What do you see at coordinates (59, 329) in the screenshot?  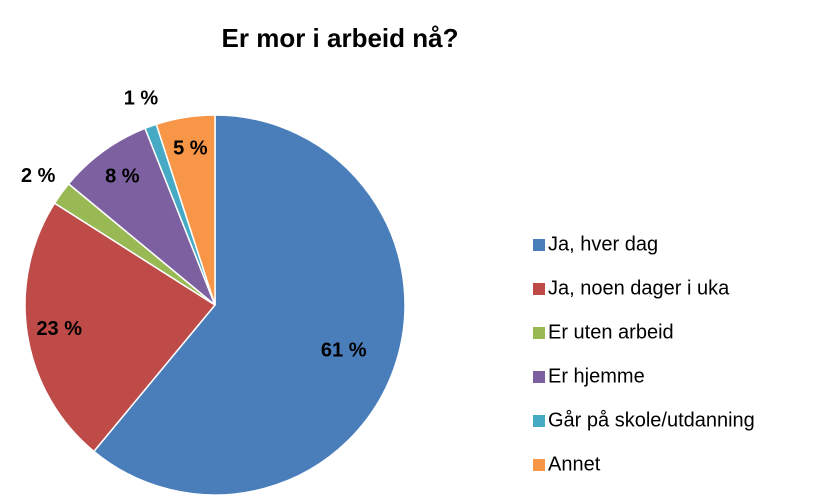 I see `value-label: 23 %` at bounding box center [59, 329].